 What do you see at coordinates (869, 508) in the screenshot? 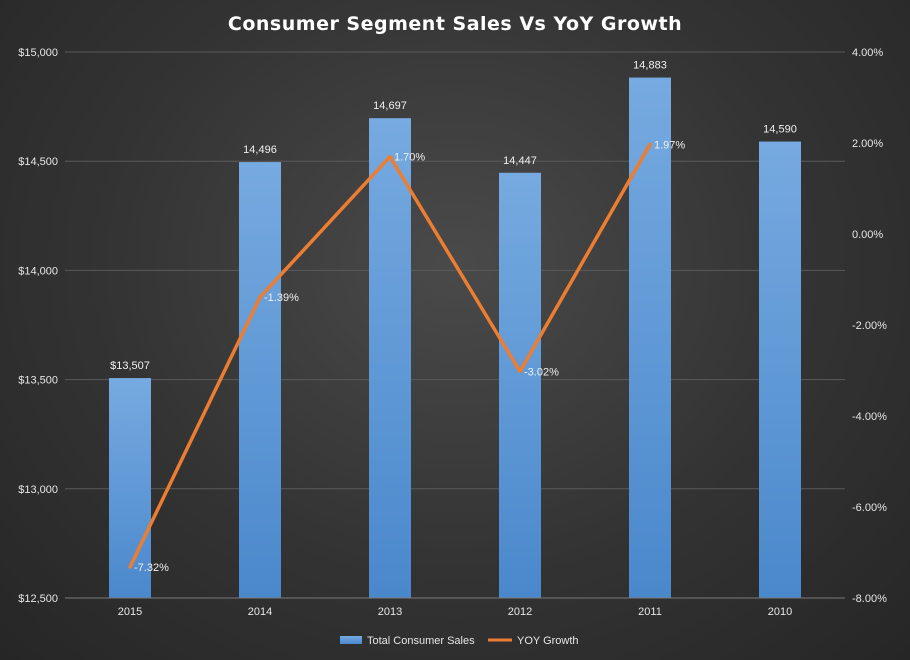
I see `y-right-tick-label: -6.00%` at bounding box center [869, 508].